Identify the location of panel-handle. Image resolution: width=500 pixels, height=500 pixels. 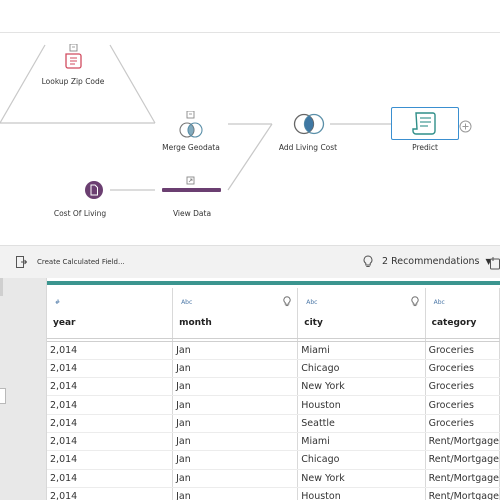
(1, 287).